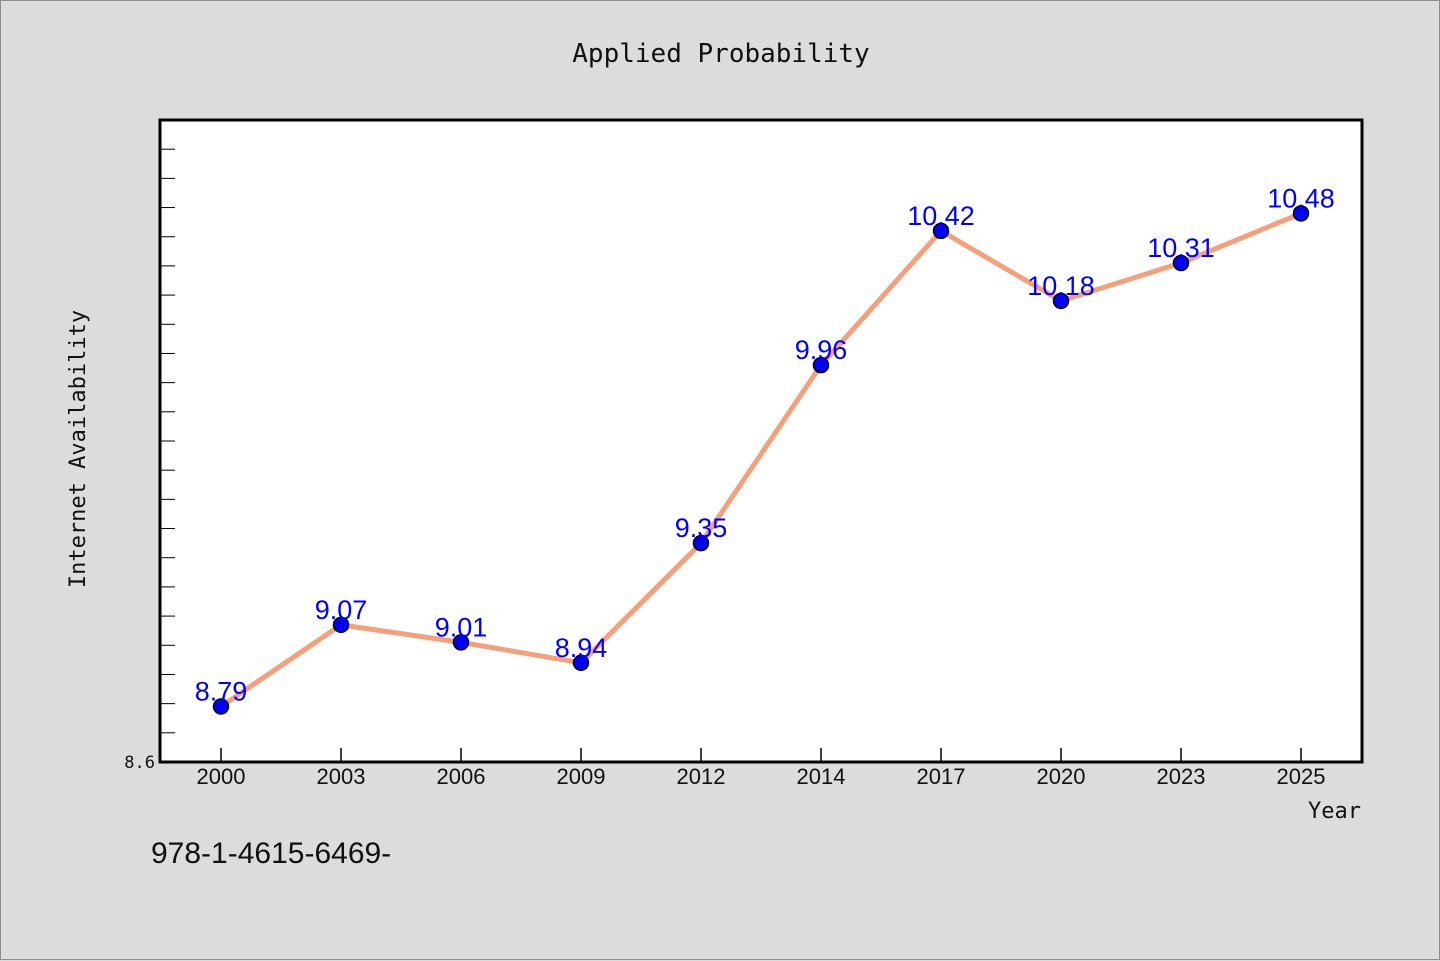 The image size is (1440, 961). I want to click on x-axis-tick-labels: 2000 2003 2006 2009 2012 2014 2017 2020 2023 2025, so click(761, 776).